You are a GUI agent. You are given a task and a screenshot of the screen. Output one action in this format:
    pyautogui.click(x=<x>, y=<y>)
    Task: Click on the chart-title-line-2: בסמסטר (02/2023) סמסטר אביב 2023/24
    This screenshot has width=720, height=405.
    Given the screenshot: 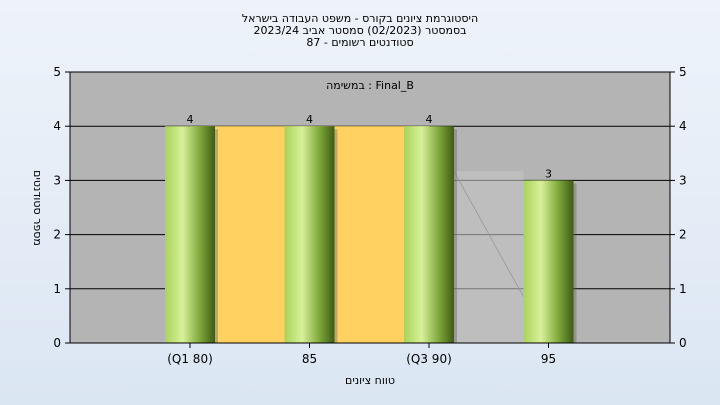 What is the action you would take?
    pyautogui.click(x=359, y=30)
    